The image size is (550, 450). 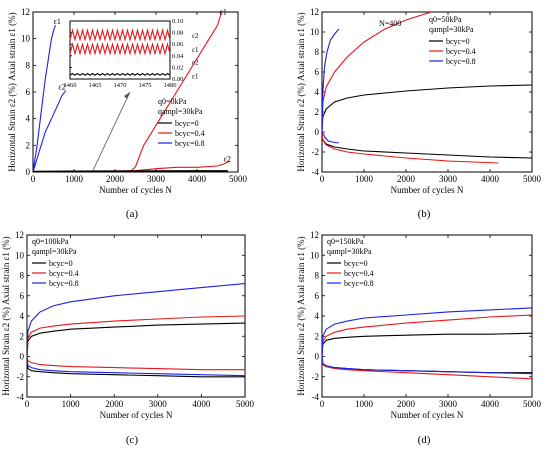 I want to click on condition-annotation: q0=50kPa, so click(x=445, y=19).